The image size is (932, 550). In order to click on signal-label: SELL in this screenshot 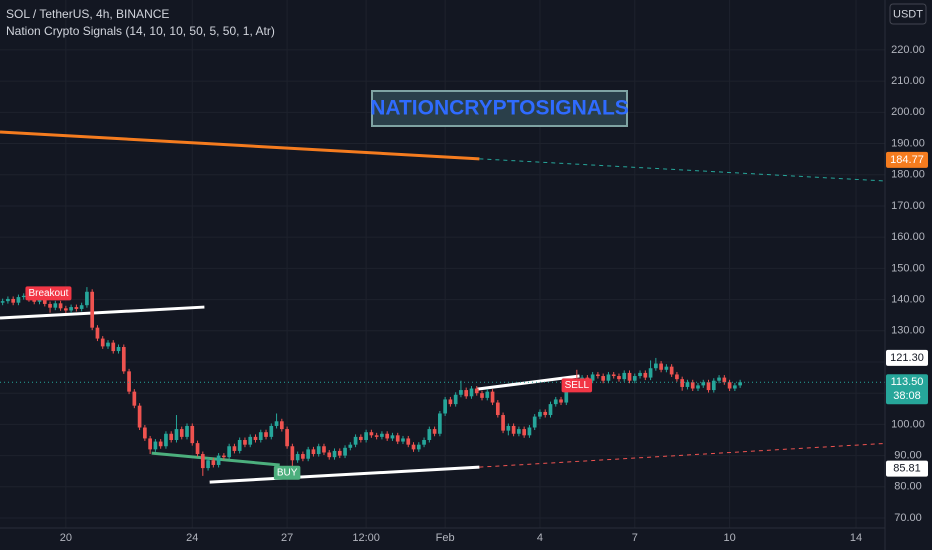, I will do `click(577, 385)`.